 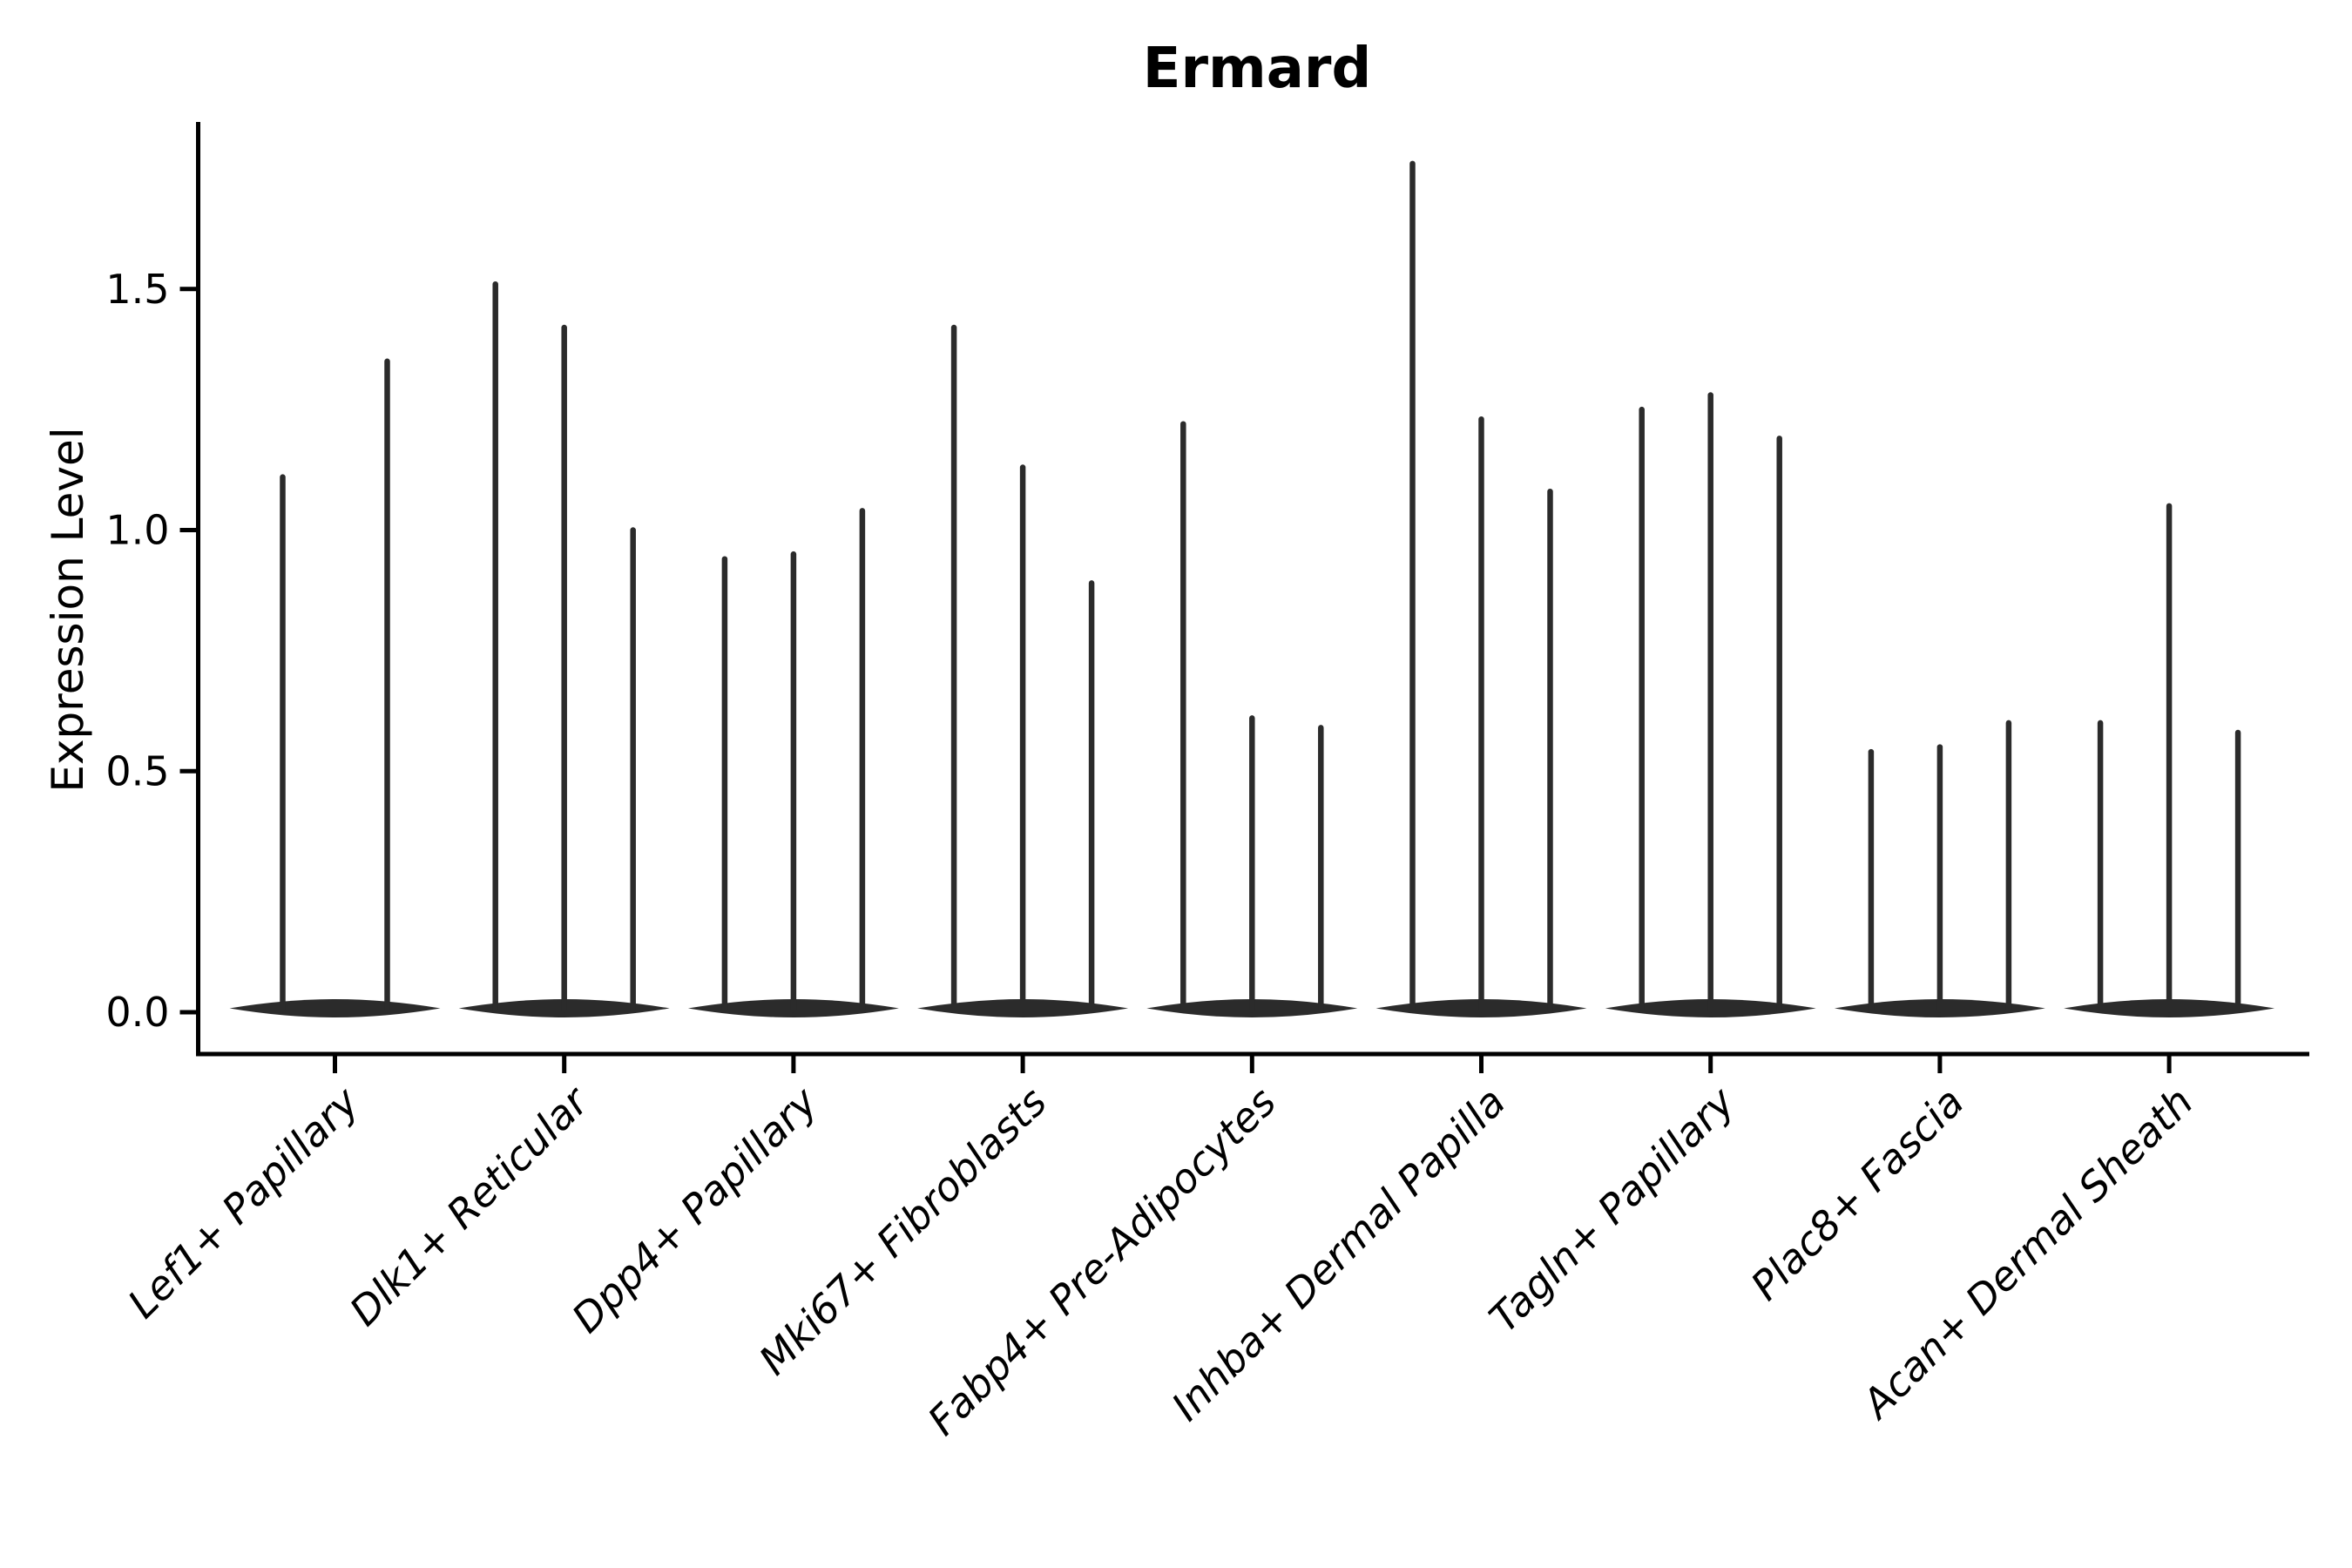 What do you see at coordinates (137, 289) in the screenshot?
I see `y-tick-label: 1.5` at bounding box center [137, 289].